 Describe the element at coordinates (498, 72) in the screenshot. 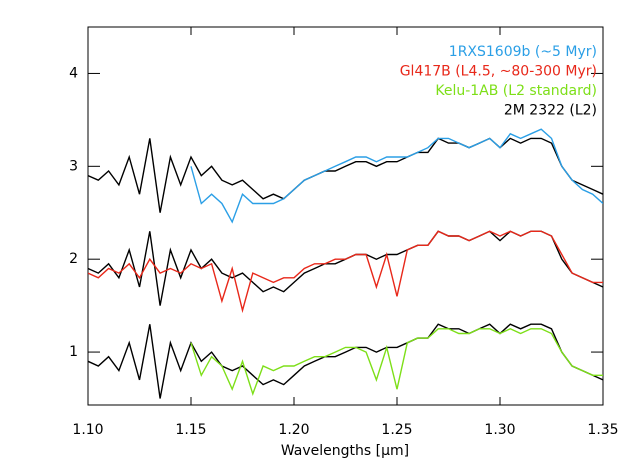

I see `legend-entry: Gl417B (L4.5, ~80-300 Myr)` at that location.